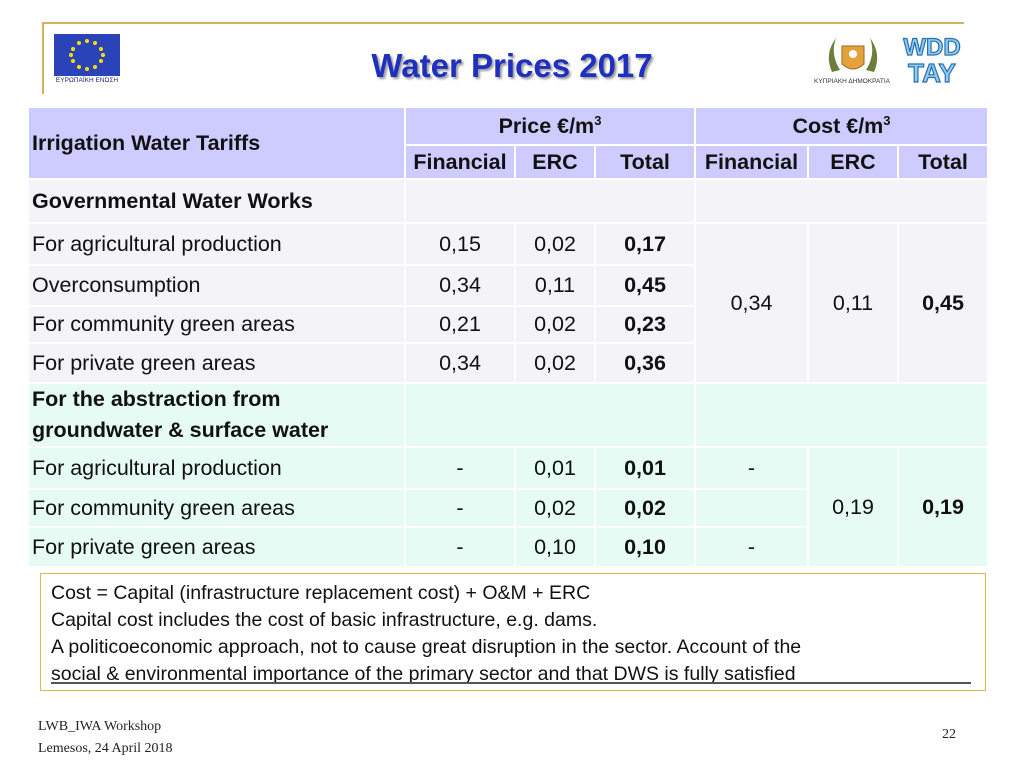 The width and height of the screenshot is (1024, 768). What do you see at coordinates (511, 683) in the screenshot?
I see `note-underline` at bounding box center [511, 683].